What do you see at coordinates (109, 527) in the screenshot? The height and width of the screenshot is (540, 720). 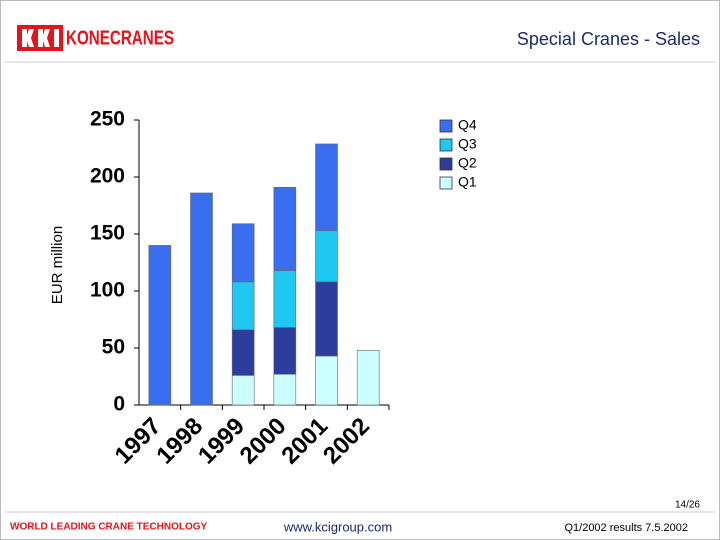 I see `tagline: WORLD LEADING CRANE TECHNOLOGY` at bounding box center [109, 527].